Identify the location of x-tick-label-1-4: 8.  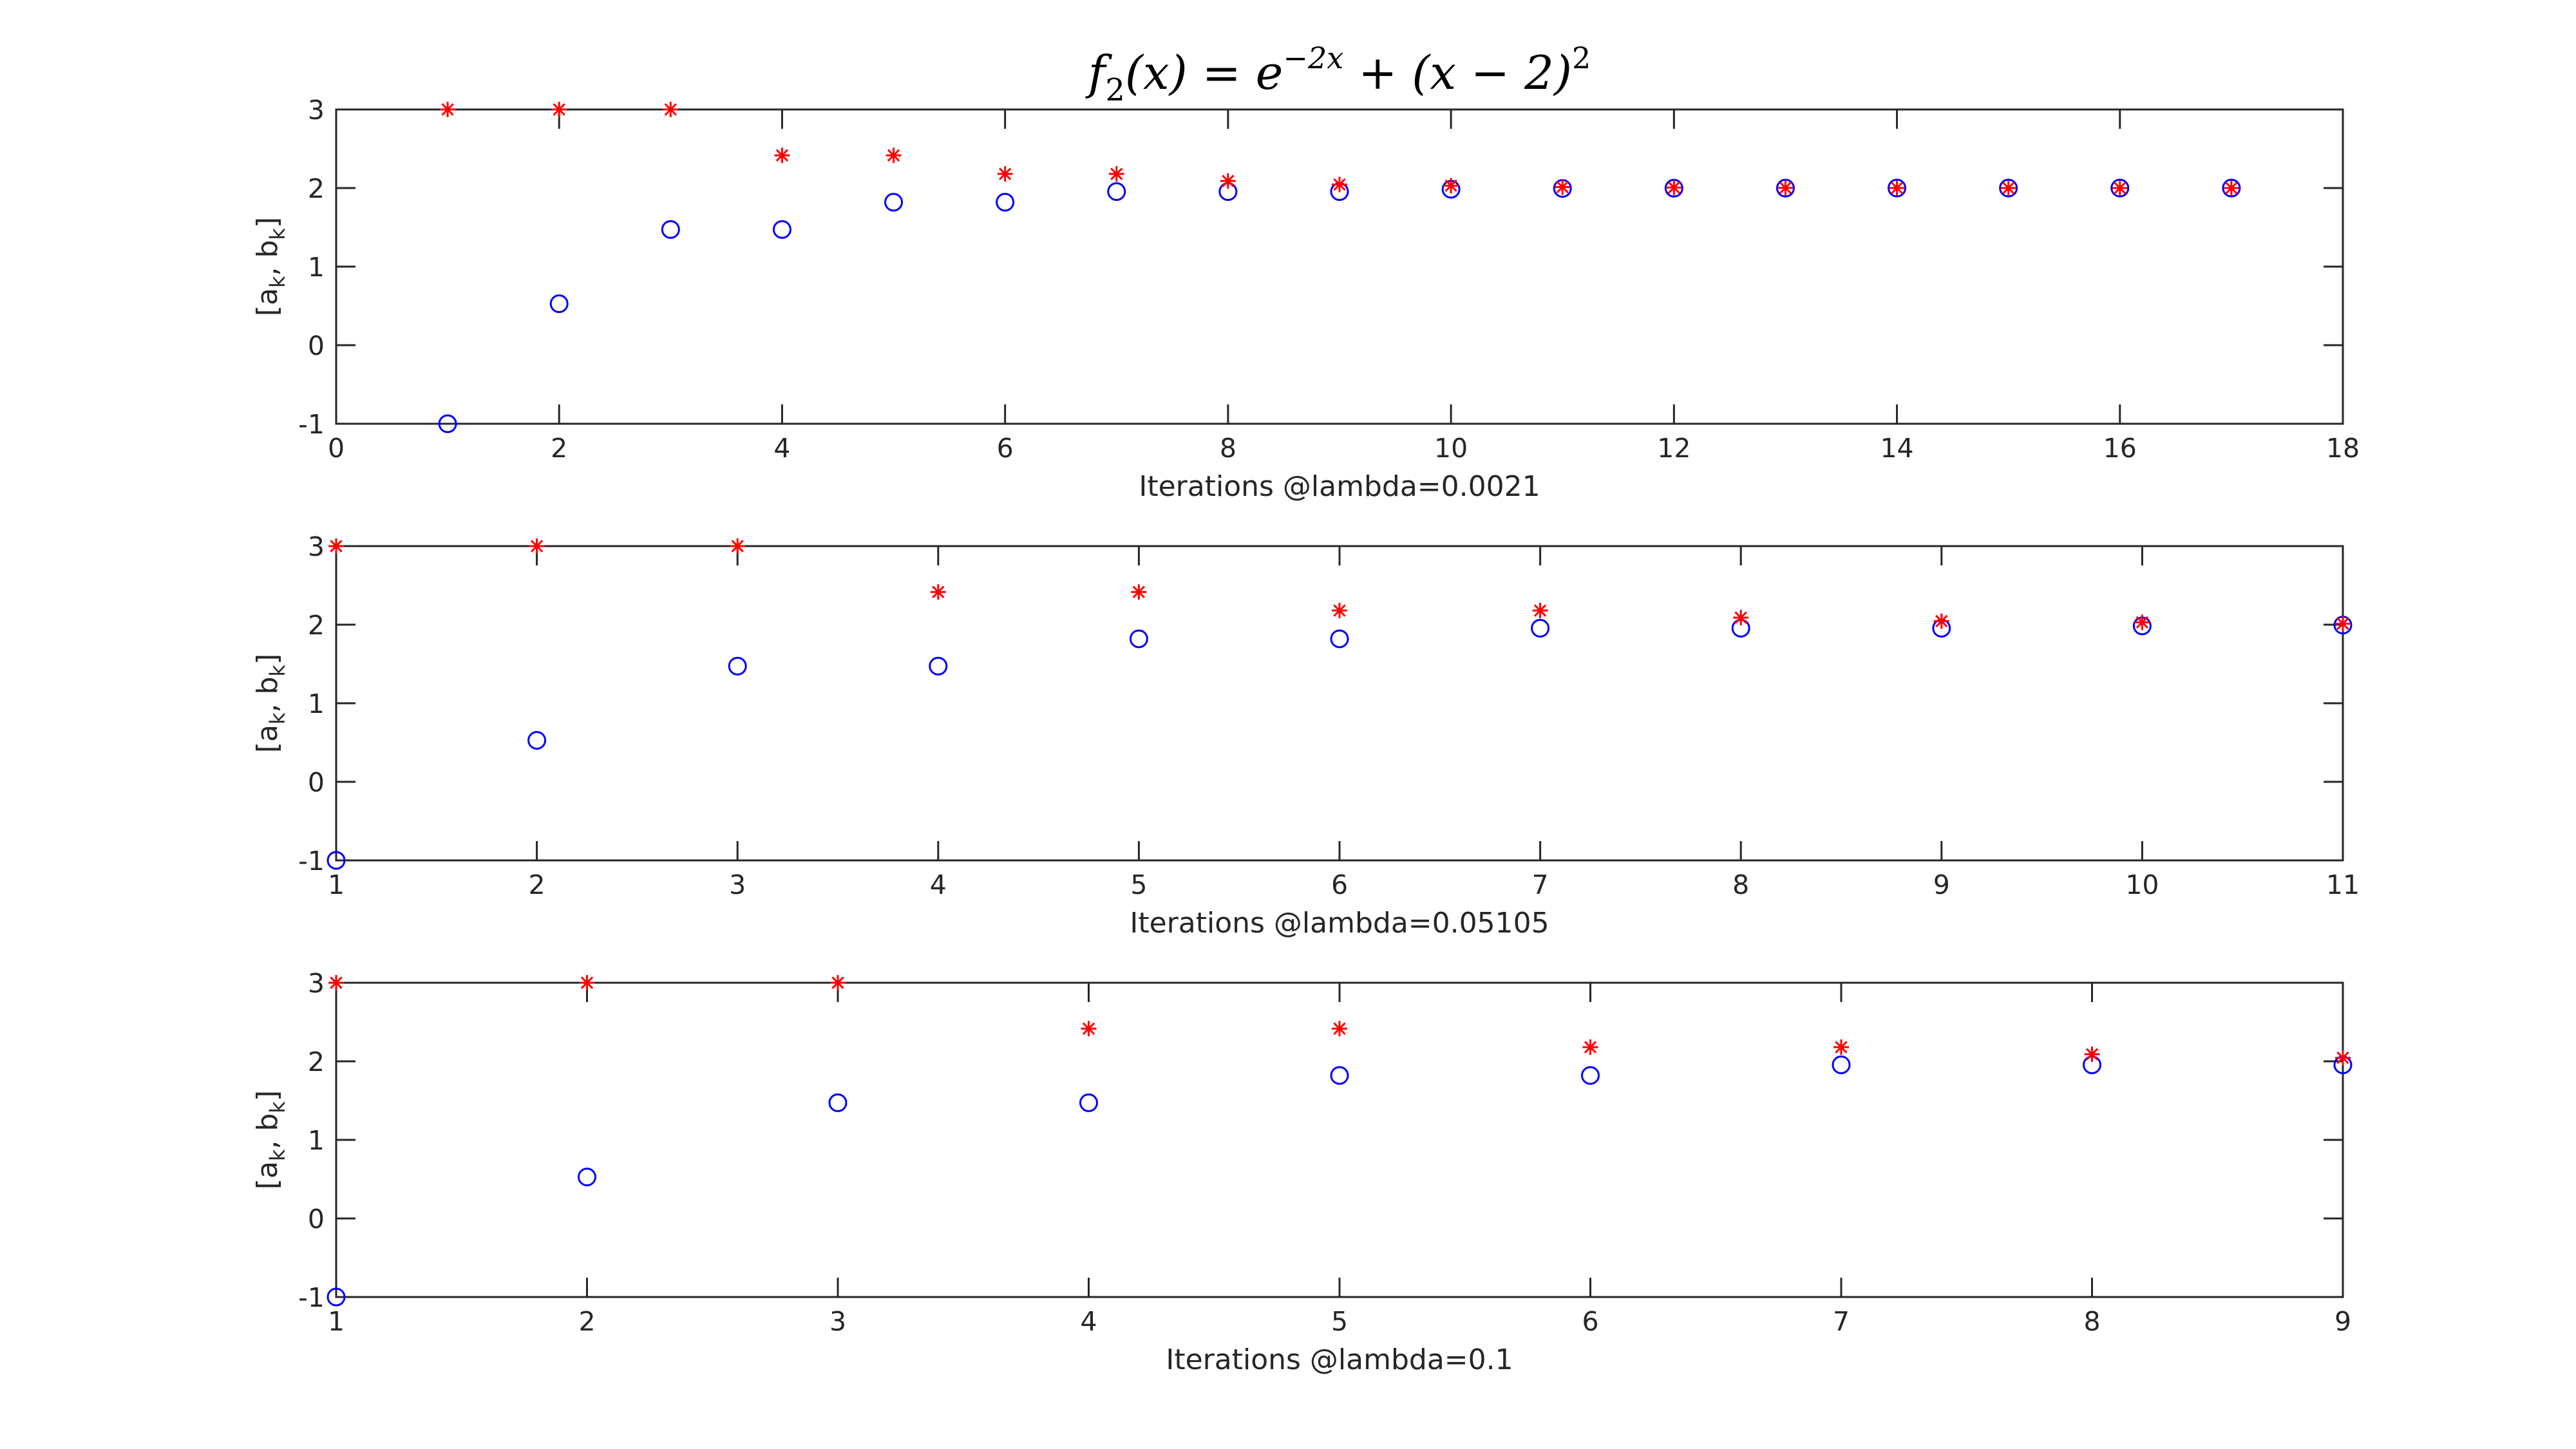
(1228, 448).